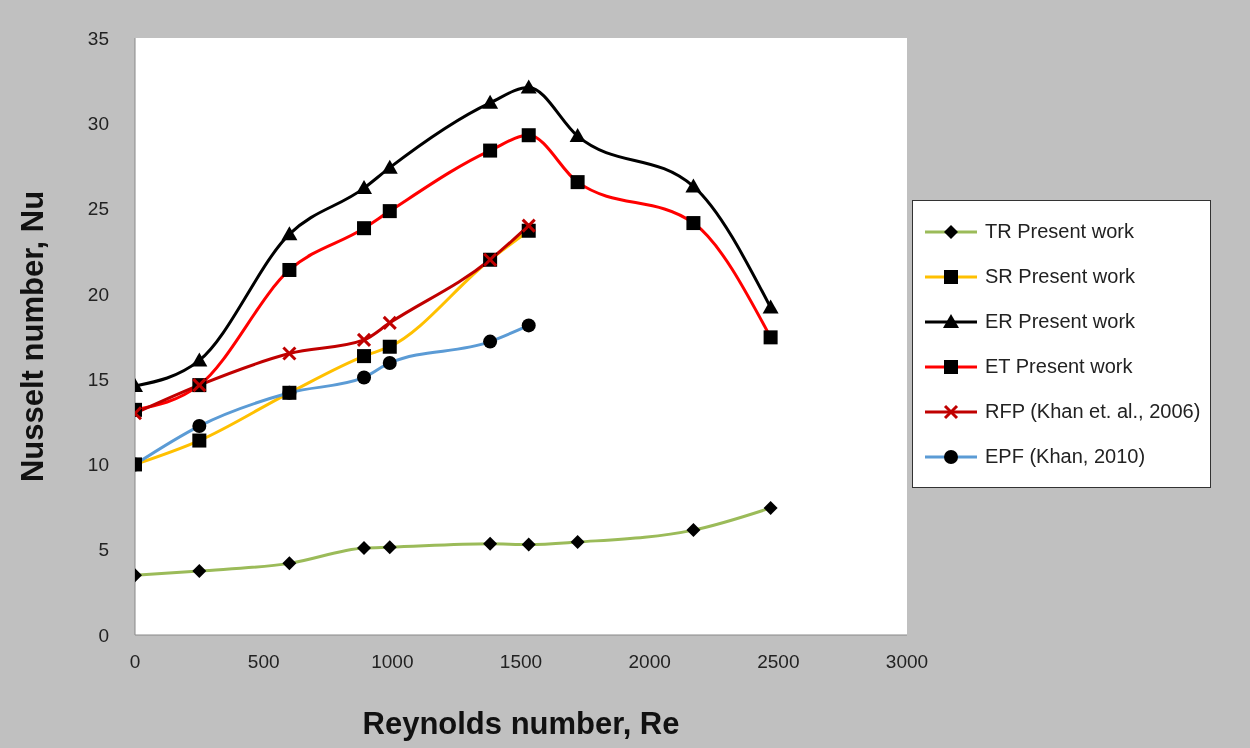 The width and height of the screenshot is (1250, 748). What do you see at coordinates (521, 723) in the screenshot?
I see `x-axis-title: Reynolds number, Re` at bounding box center [521, 723].